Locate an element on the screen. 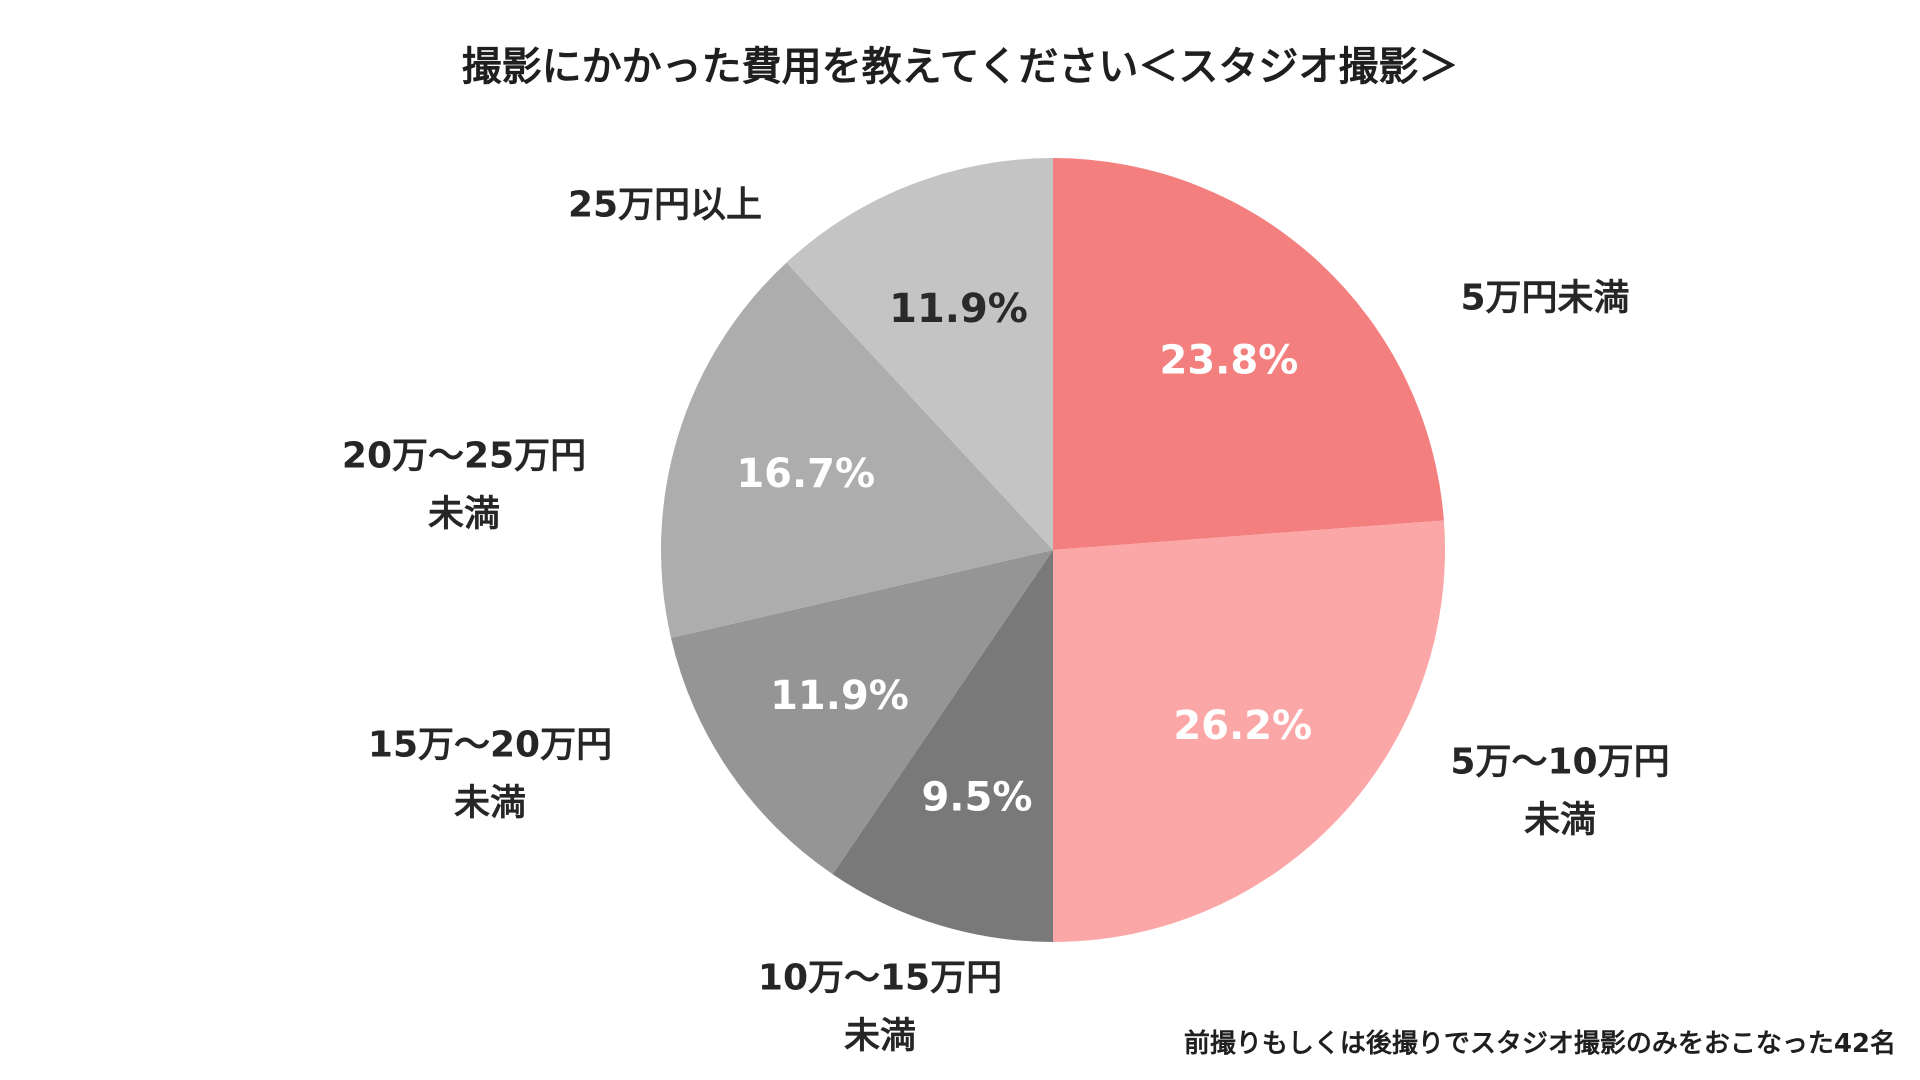 The width and height of the screenshot is (1920, 1080). category-label: 25万円以上 is located at coordinates (665, 205).